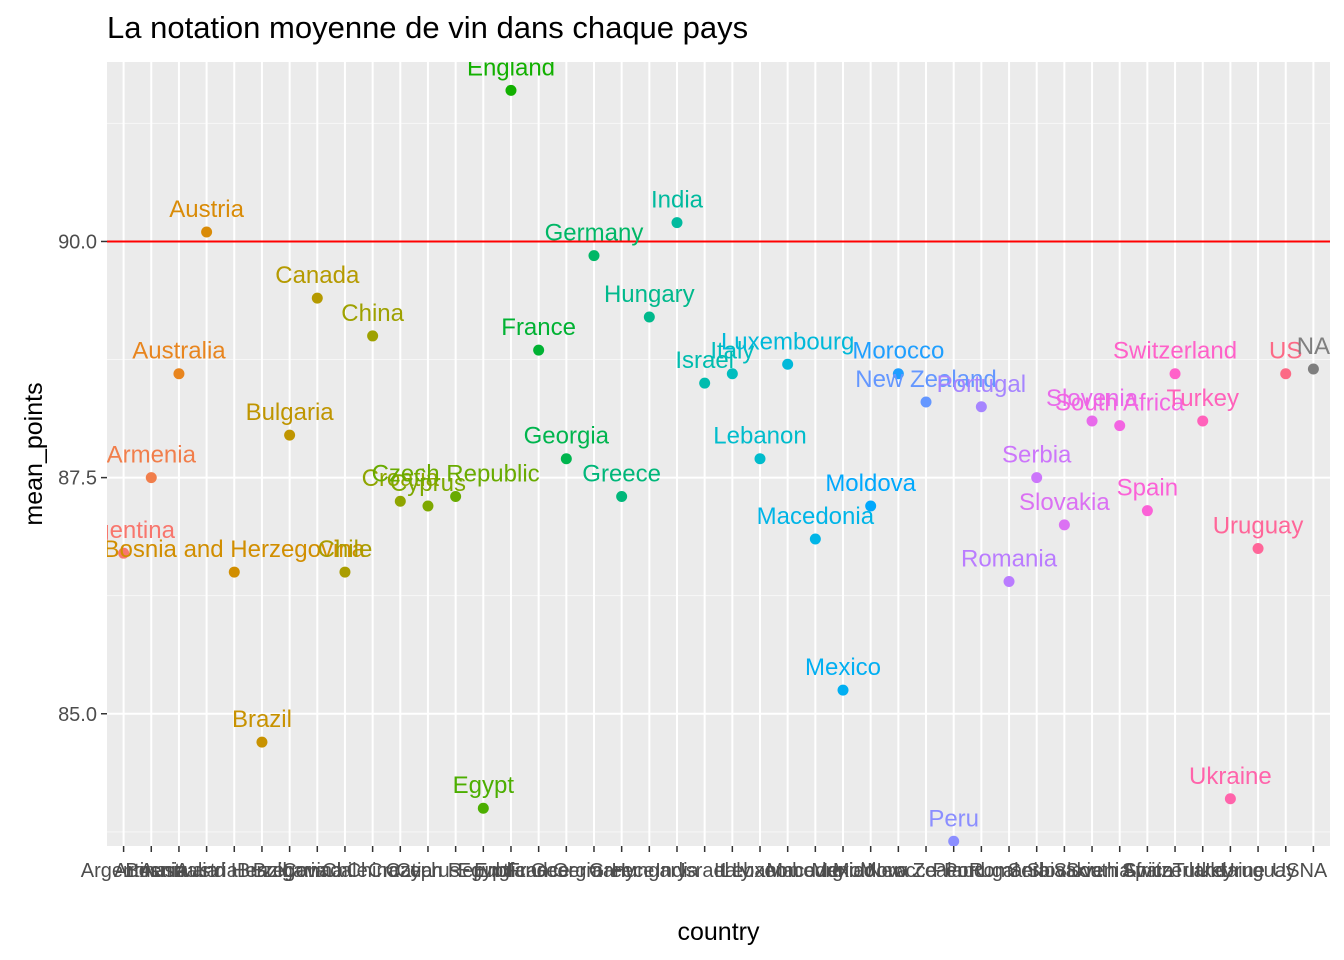 The image size is (1344, 960). I want to click on x-tick-label: New Zealand, so click(926, 871).